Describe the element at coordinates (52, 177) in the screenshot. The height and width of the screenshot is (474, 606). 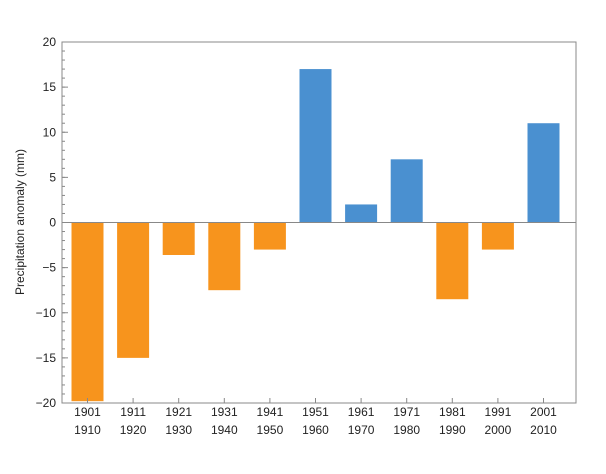
I see `y-tick-label: 5` at that location.